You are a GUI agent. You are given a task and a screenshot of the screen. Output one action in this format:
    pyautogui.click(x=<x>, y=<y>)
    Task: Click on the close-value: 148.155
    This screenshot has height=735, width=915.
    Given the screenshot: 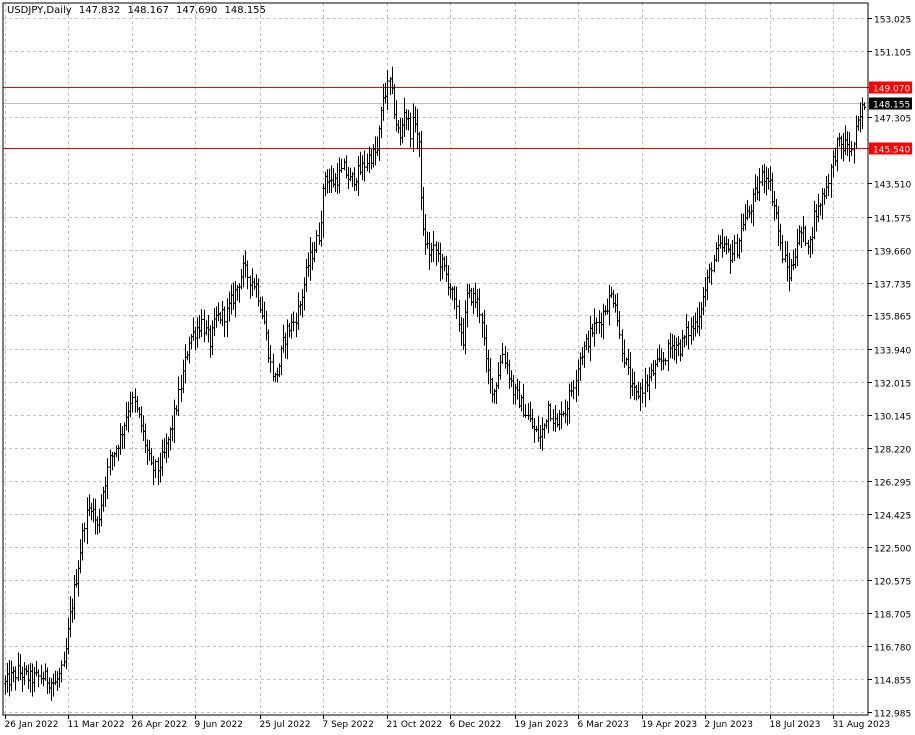 What is the action you would take?
    pyautogui.click(x=245, y=10)
    